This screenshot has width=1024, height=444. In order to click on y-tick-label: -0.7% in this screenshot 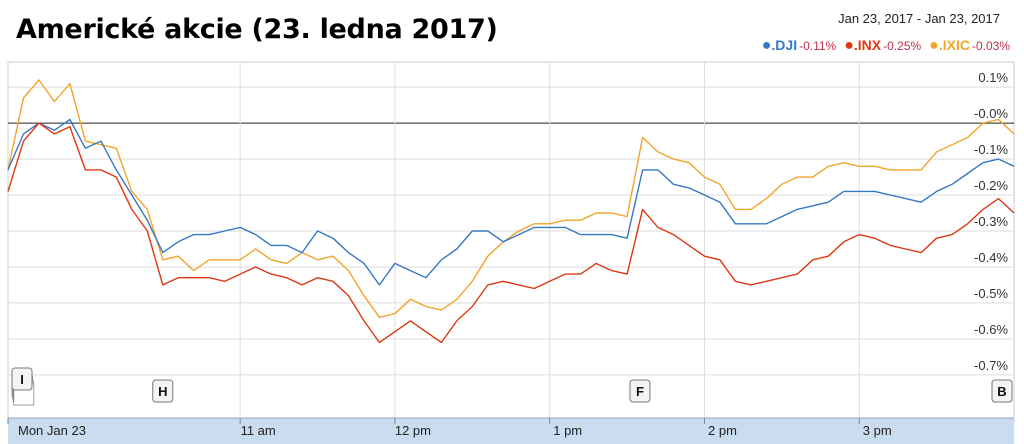, I will do `click(991, 365)`.